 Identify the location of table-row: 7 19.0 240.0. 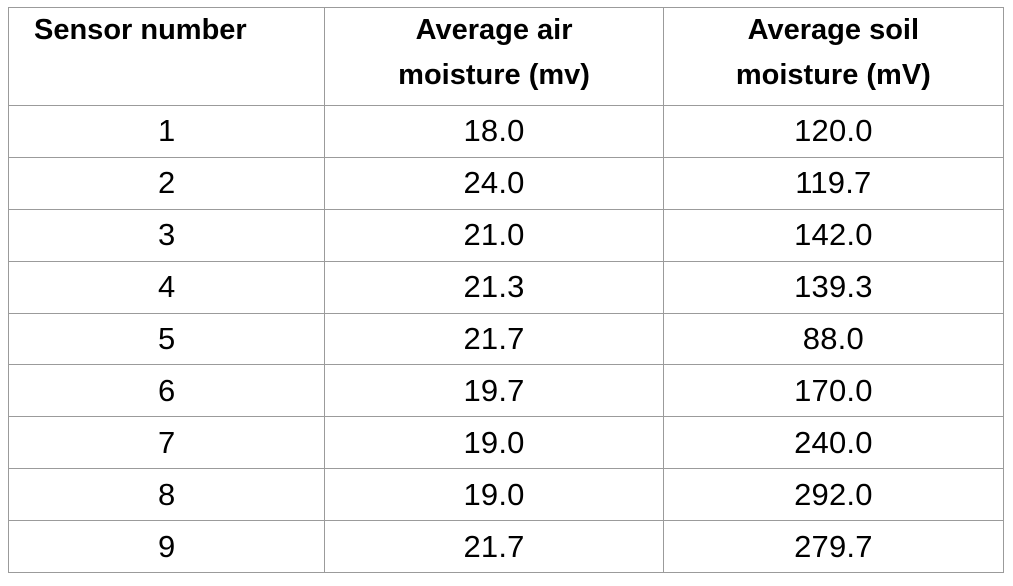
(506, 443).